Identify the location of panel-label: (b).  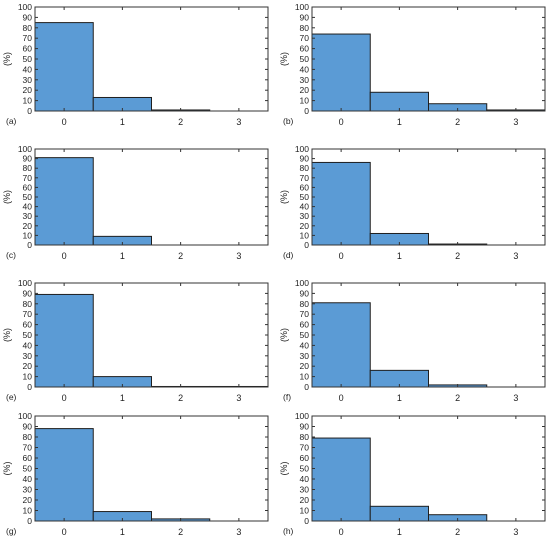
(288, 121).